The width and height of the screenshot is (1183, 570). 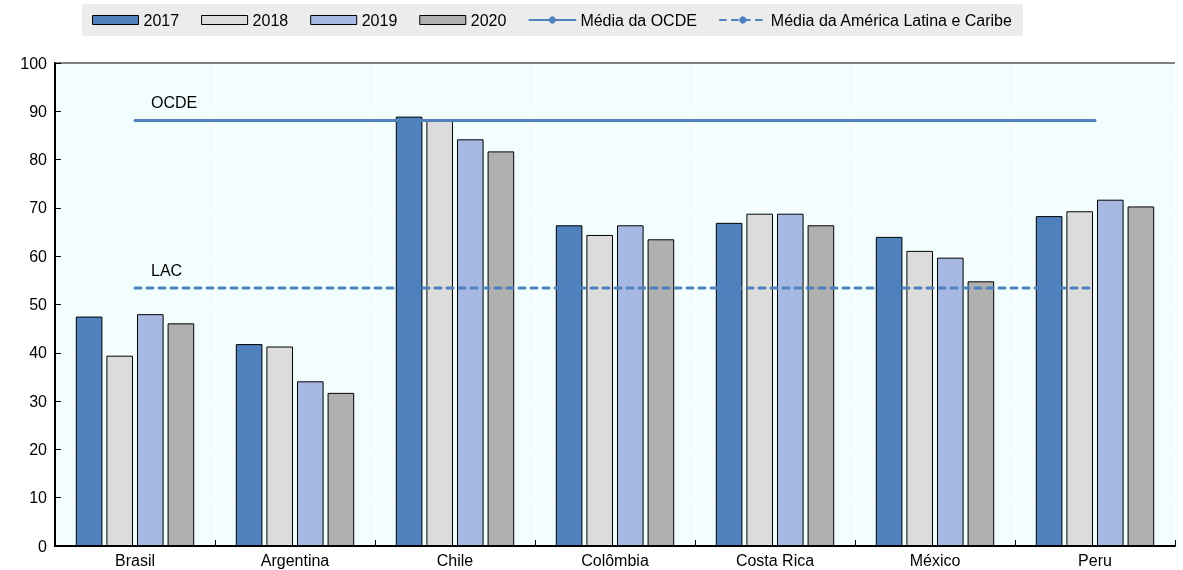 I want to click on x-tick-label: Brasil, so click(x=135, y=560).